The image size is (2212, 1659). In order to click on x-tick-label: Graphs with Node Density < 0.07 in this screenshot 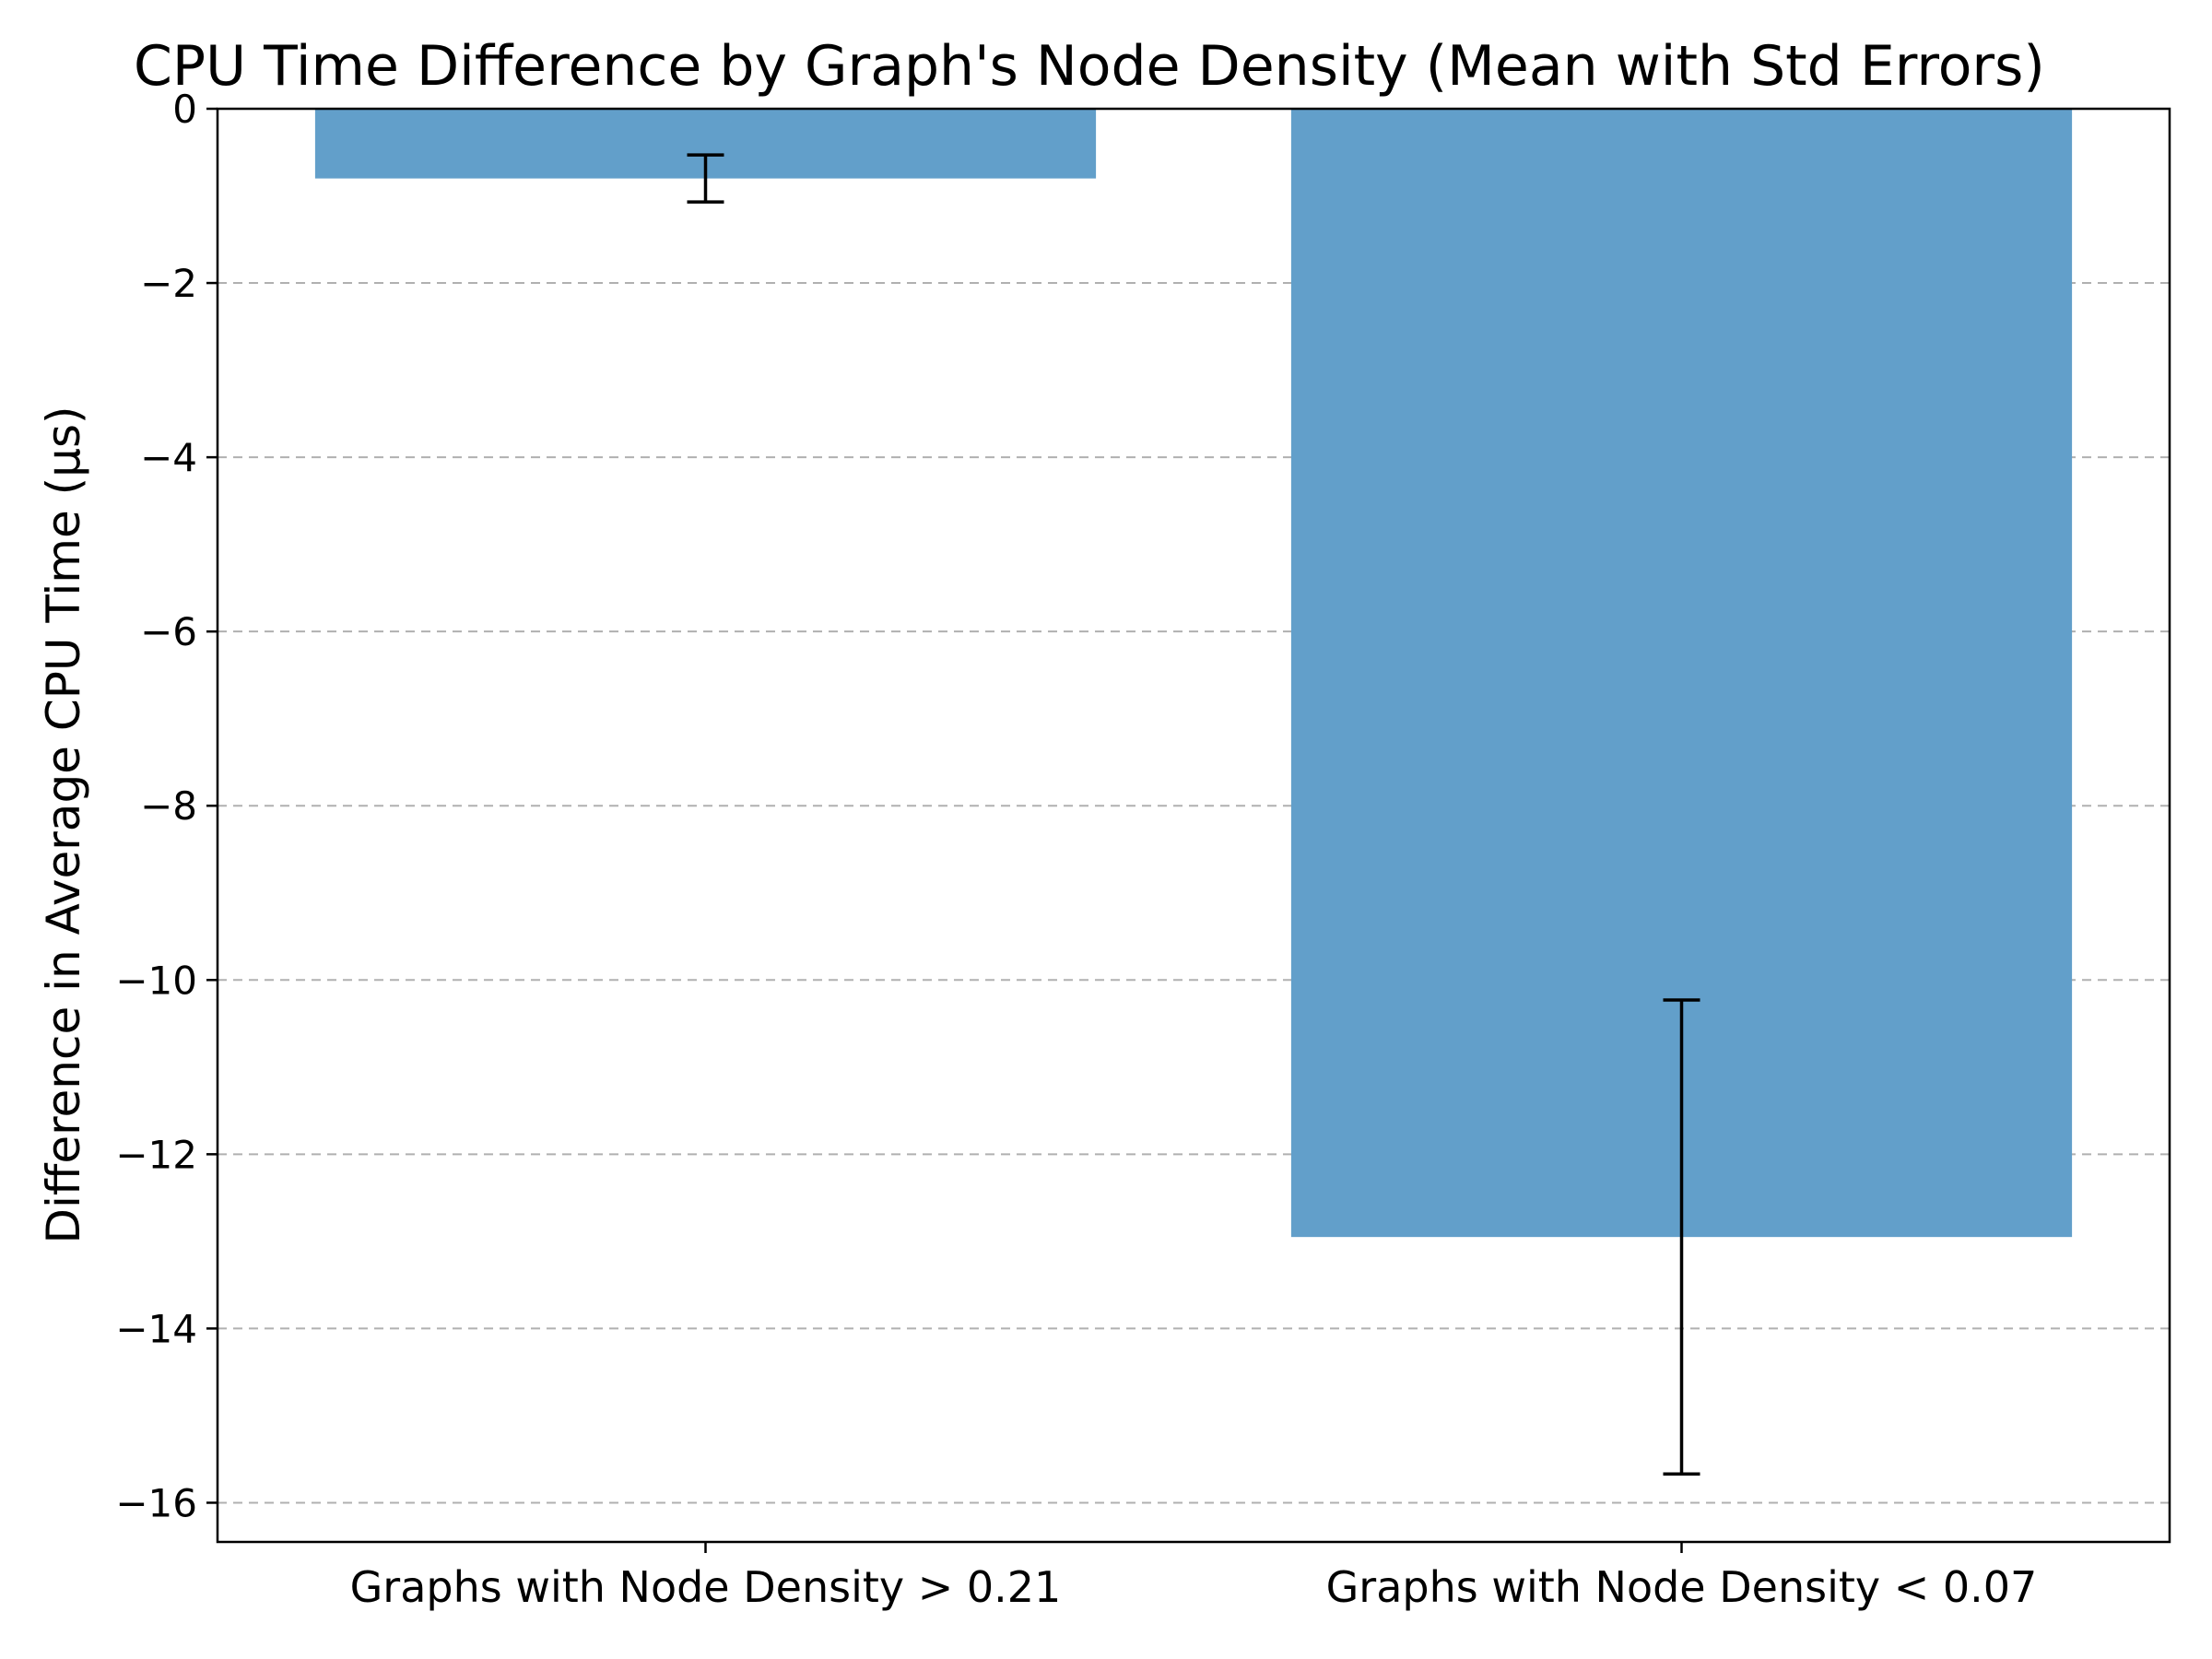, I will do `click(1682, 1587)`.